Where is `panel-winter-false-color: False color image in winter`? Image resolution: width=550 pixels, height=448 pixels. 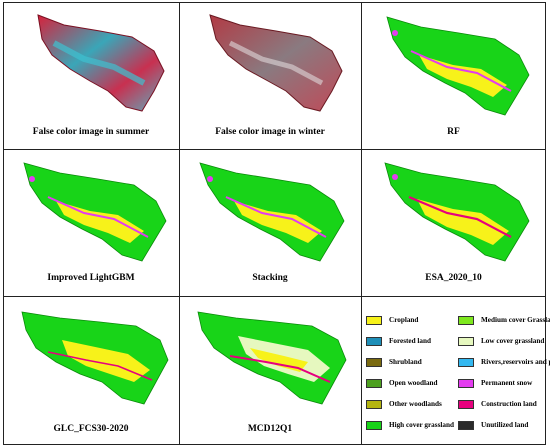 panel-winter-false-color: False color image in winter is located at coordinates (270, 75).